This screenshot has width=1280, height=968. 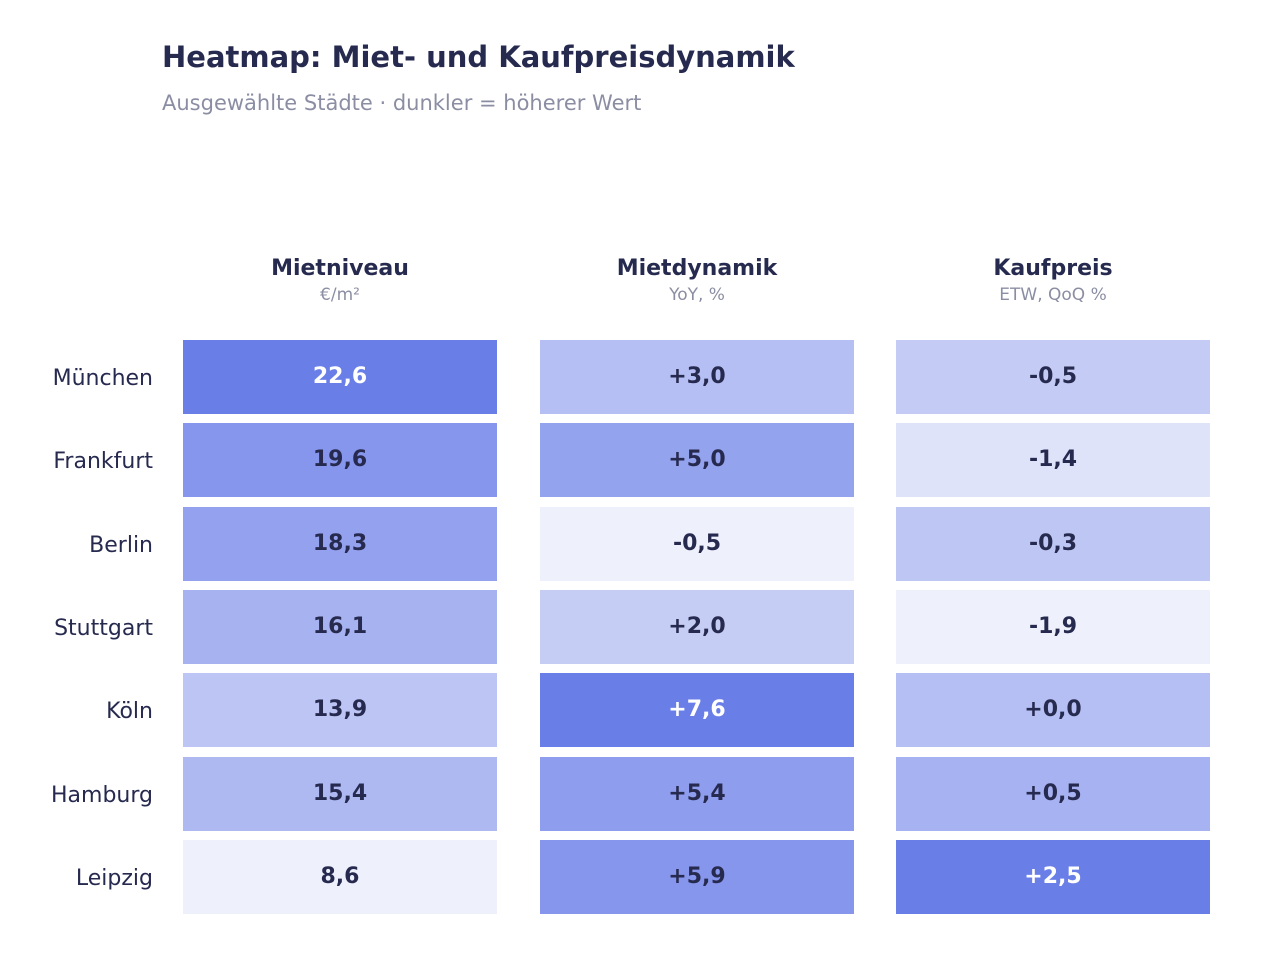 I want to click on column-unit: ETW, QoQ %, so click(x=1053, y=295).